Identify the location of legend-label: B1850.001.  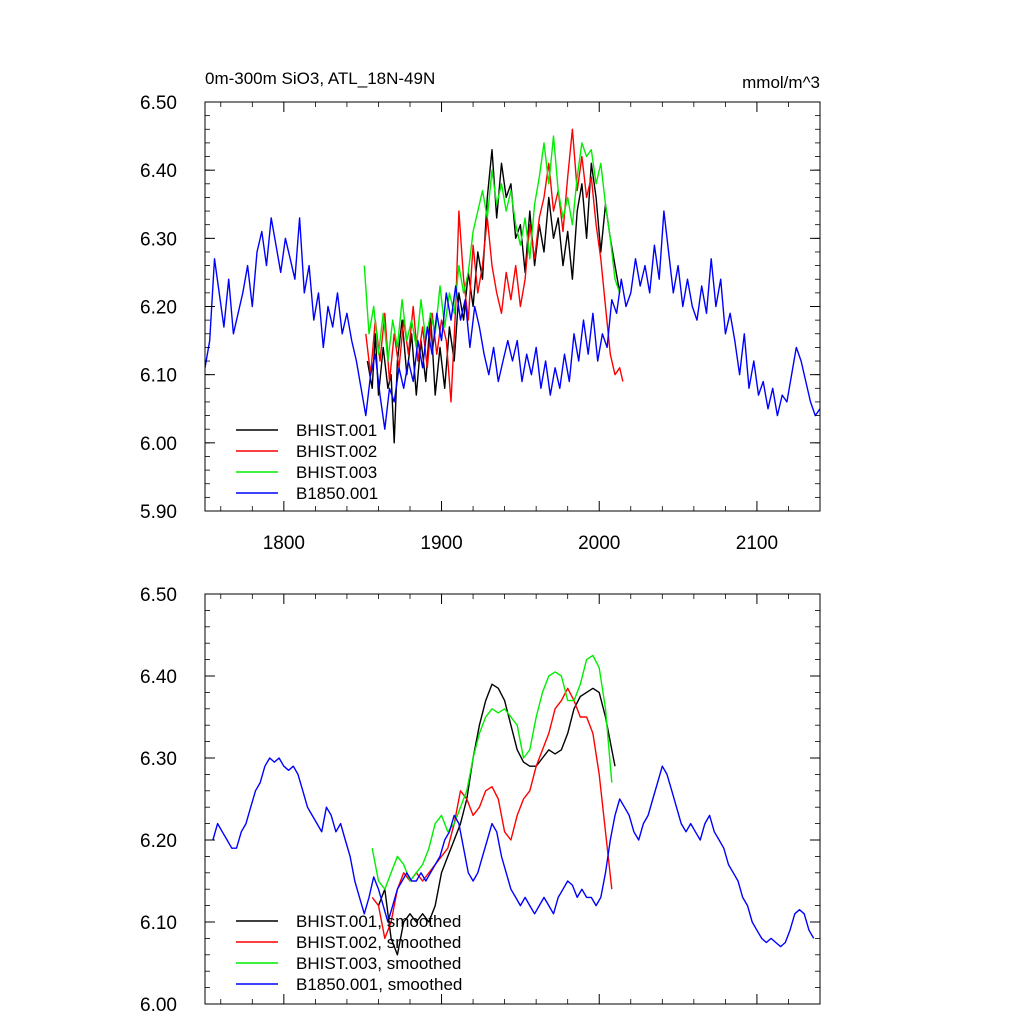
(337, 493).